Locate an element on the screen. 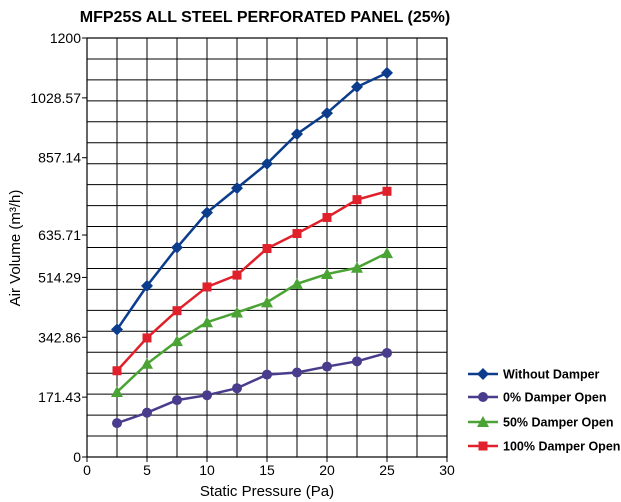  legend-label-0pct-damper-open: 0% Damper Open is located at coordinates (555, 398).